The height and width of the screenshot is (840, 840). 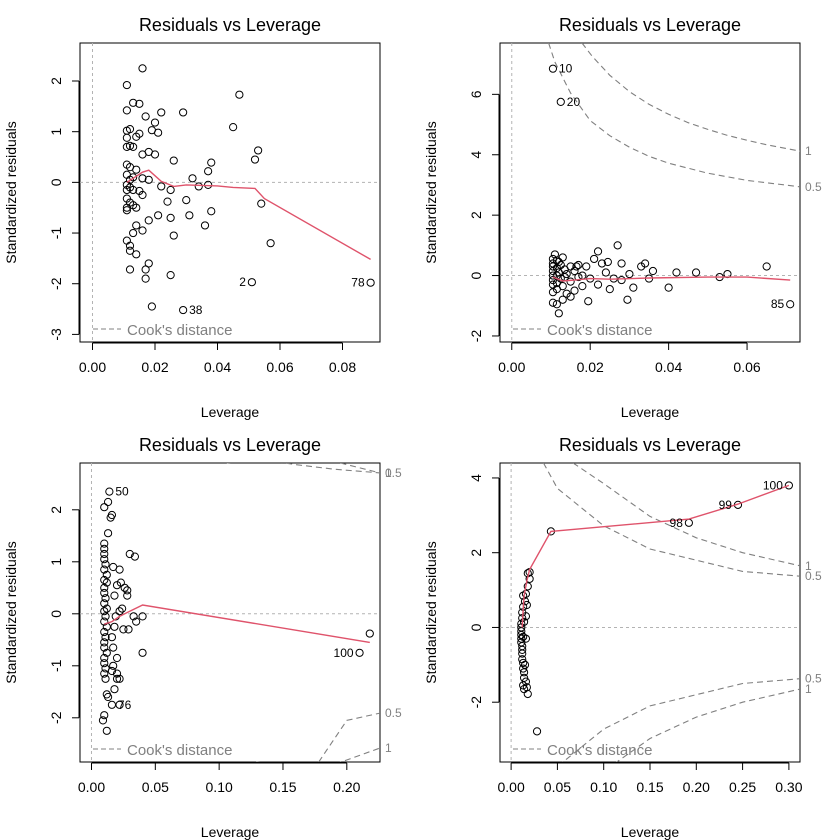 What do you see at coordinates (388, 473) in the screenshot?
I see `cooks-level-label: 1` at bounding box center [388, 473].